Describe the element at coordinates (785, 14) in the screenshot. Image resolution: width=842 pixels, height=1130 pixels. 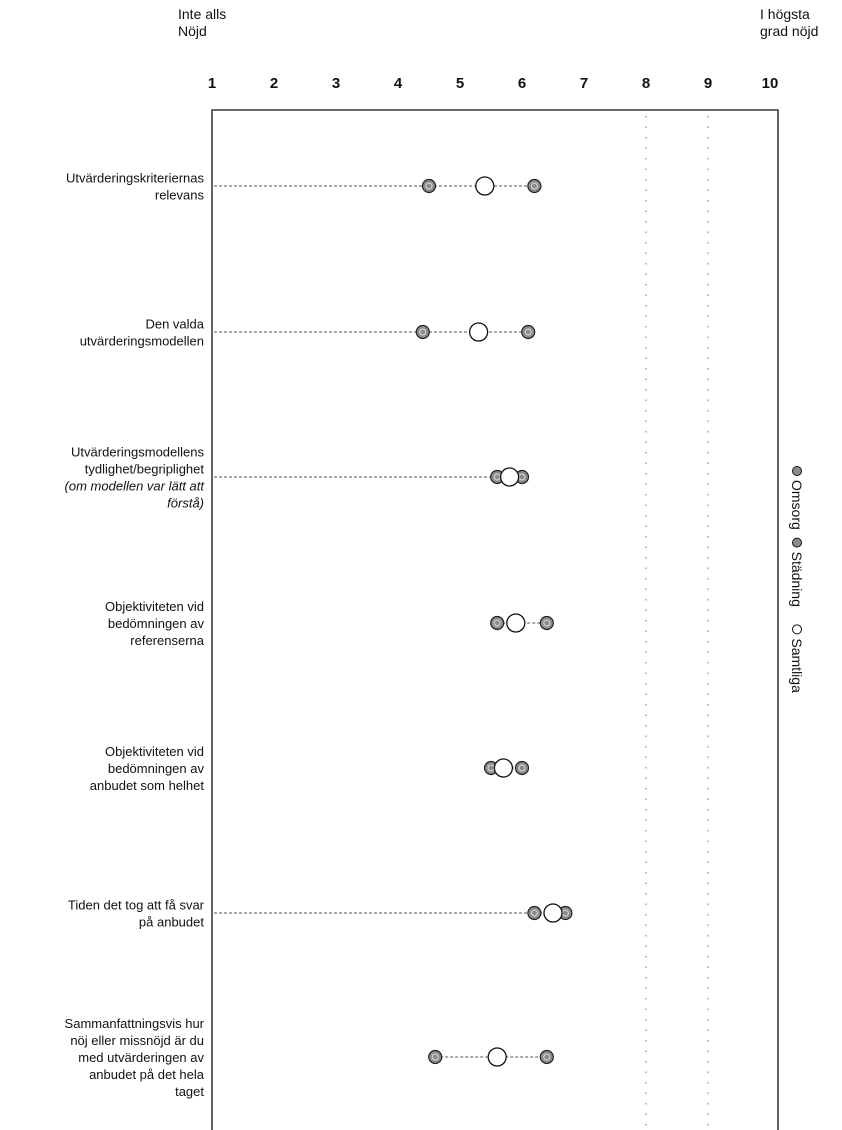
I see `scale-right-line-1: I högsta` at that location.